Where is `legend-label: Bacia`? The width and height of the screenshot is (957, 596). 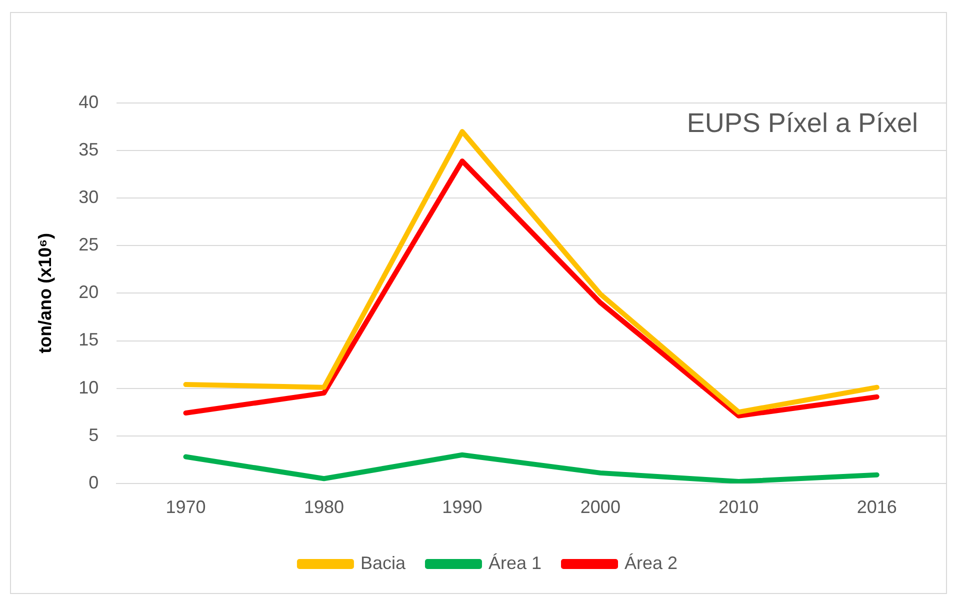 legend-label: Bacia is located at coordinates (383, 562).